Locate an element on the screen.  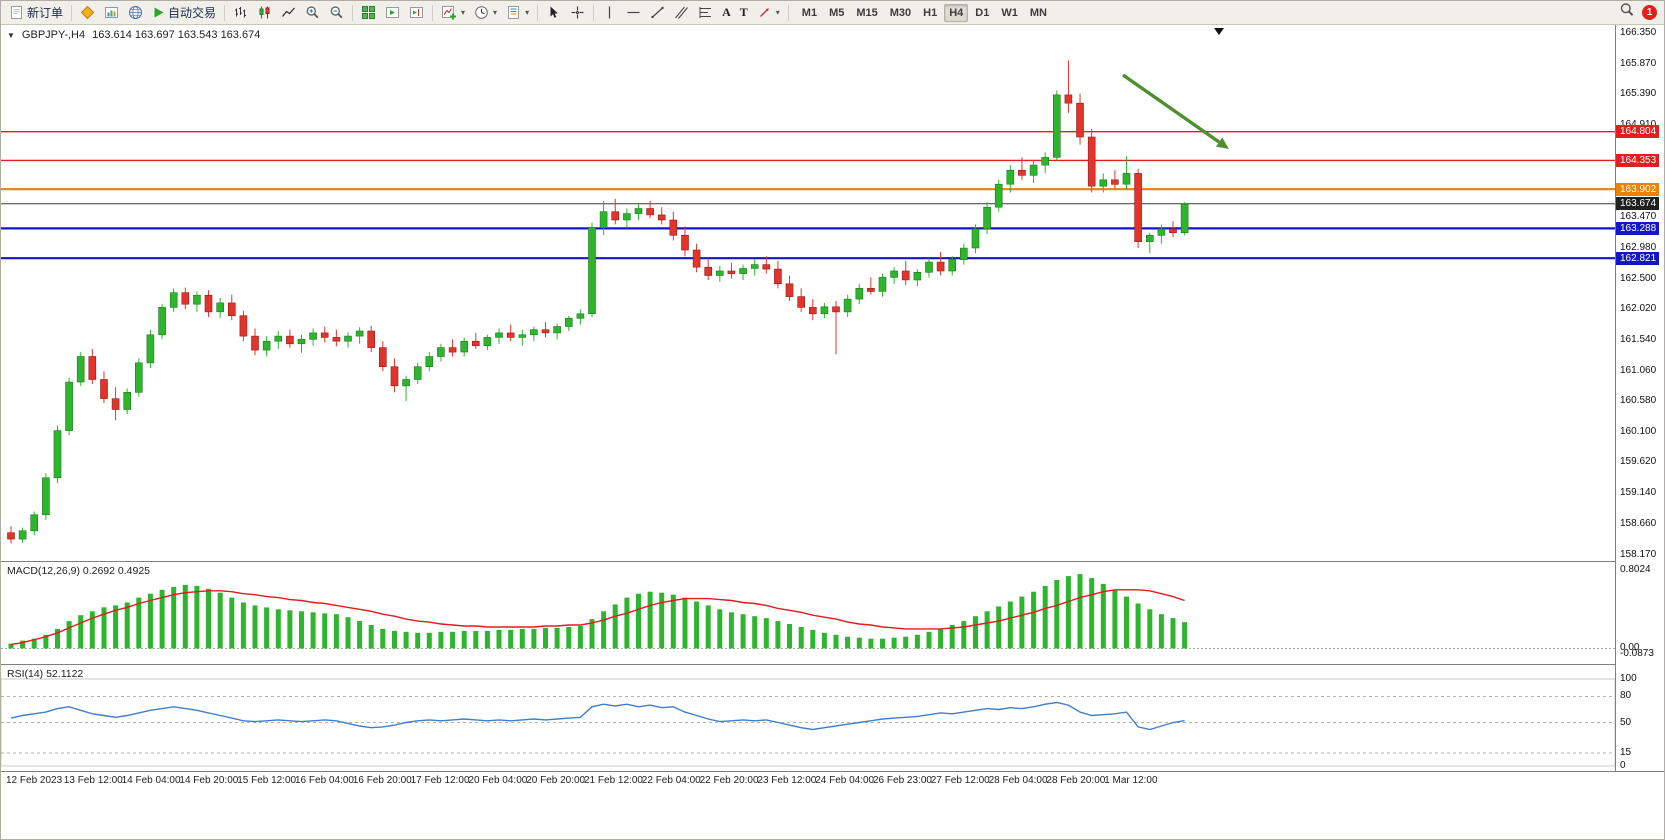
bar-chart-button is located at coordinates (240, 13).